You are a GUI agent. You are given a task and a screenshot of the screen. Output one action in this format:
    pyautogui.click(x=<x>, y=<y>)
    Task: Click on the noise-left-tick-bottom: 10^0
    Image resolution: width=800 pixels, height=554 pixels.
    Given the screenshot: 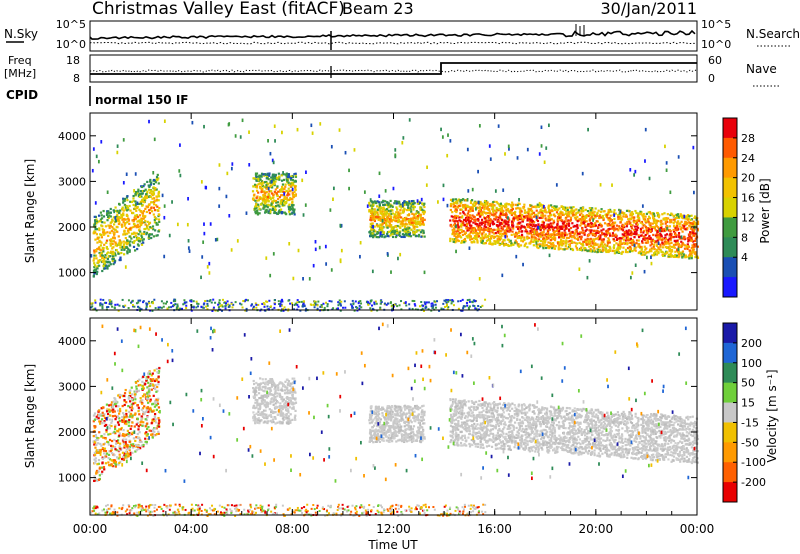 What is the action you would take?
    pyautogui.click(x=71, y=44)
    